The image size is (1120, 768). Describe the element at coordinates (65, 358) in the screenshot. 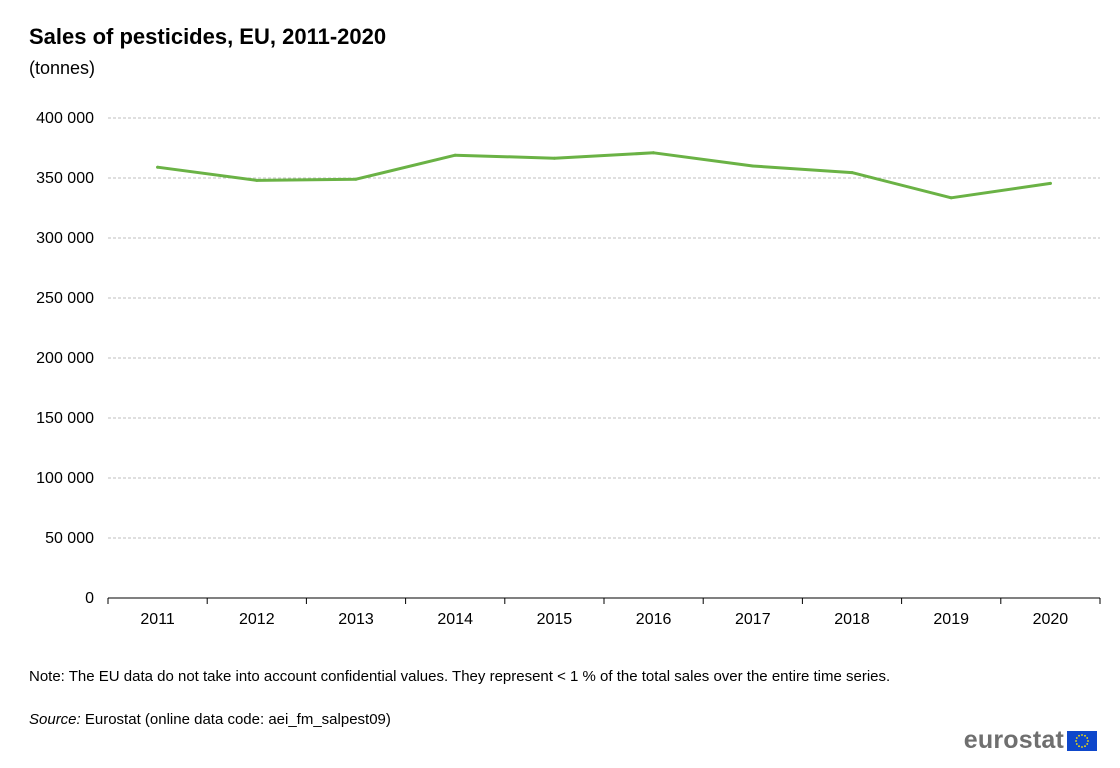

I see `y-tick-label: 200 000` at that location.